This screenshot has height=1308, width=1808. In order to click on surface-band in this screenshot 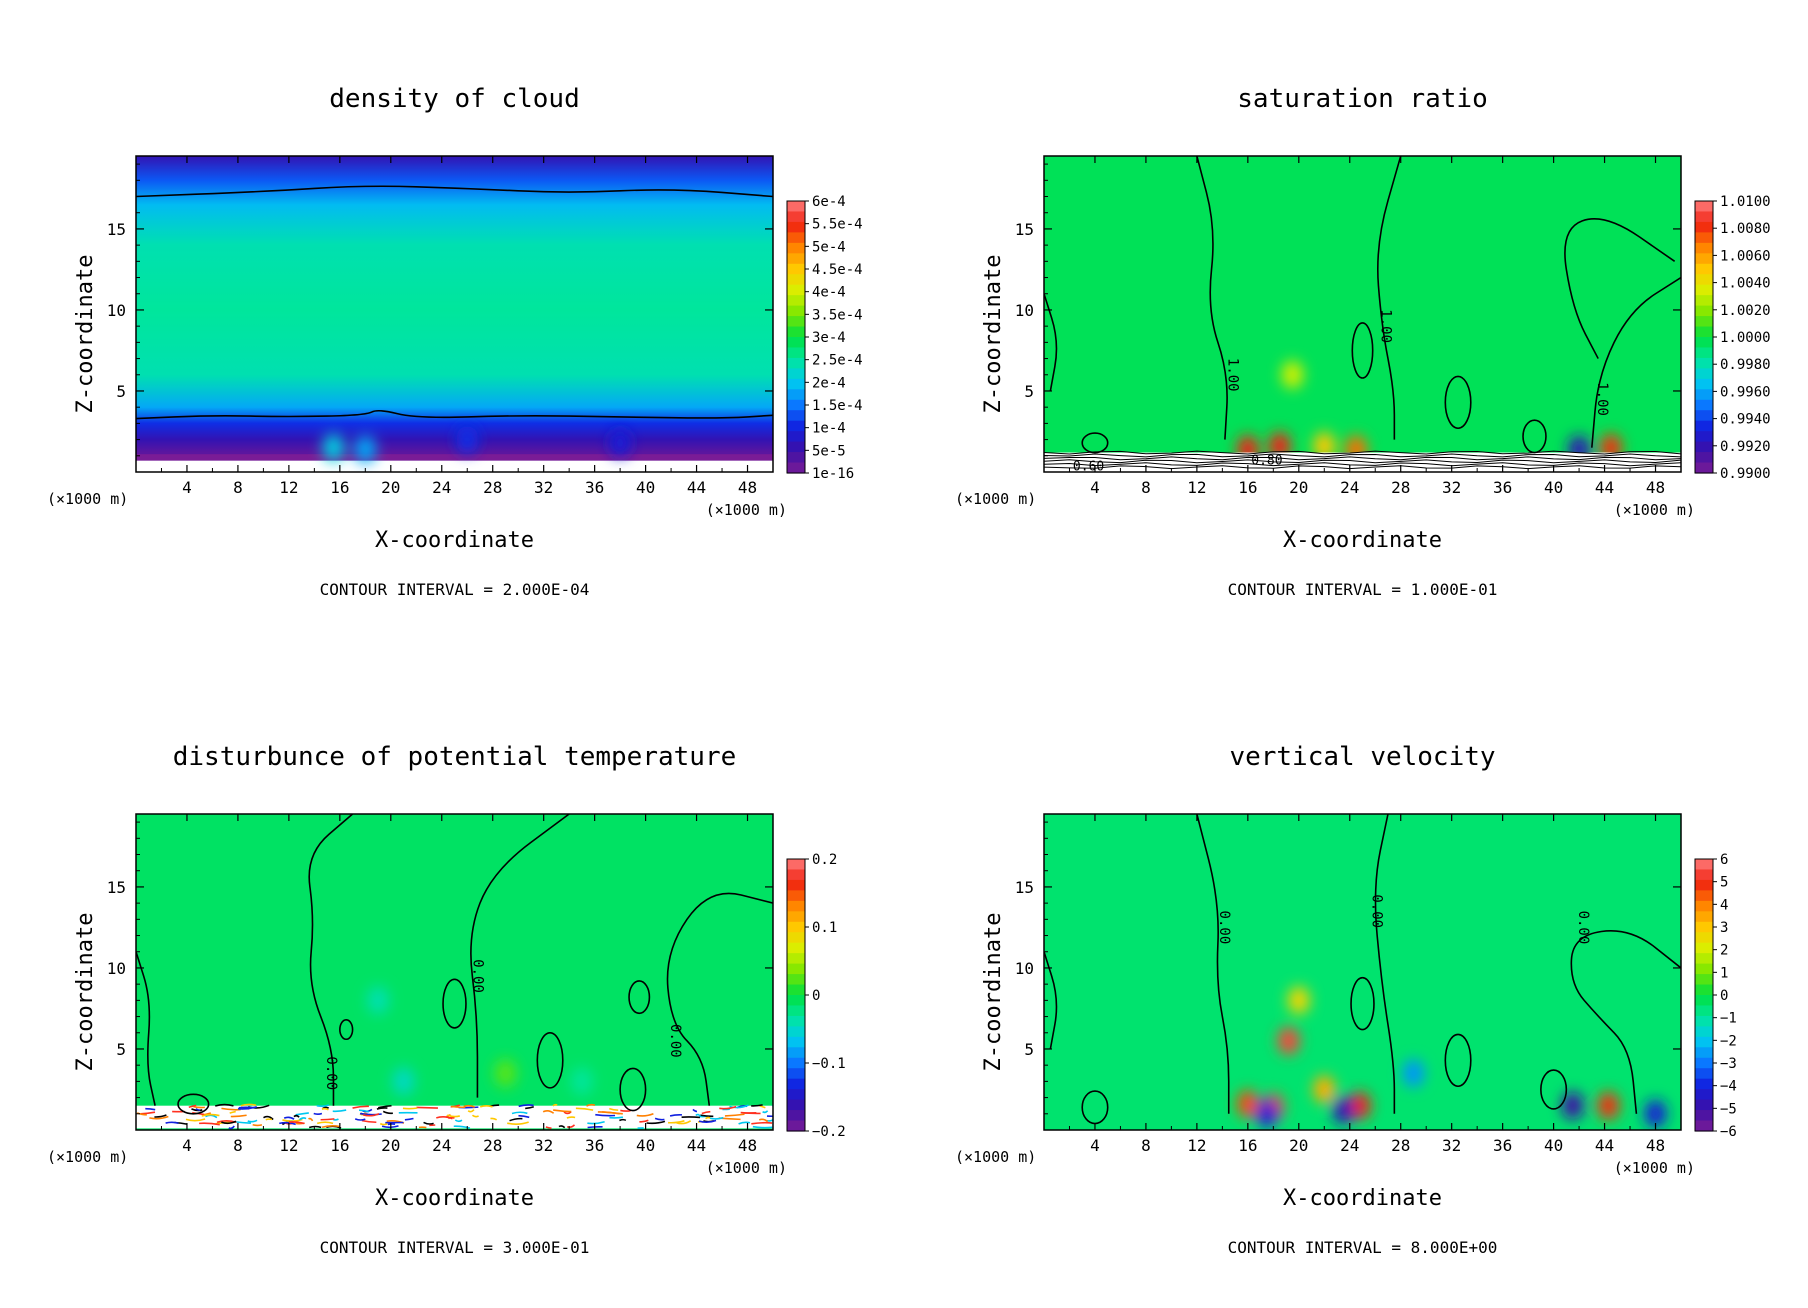, I will do `click(1362, 462)`.